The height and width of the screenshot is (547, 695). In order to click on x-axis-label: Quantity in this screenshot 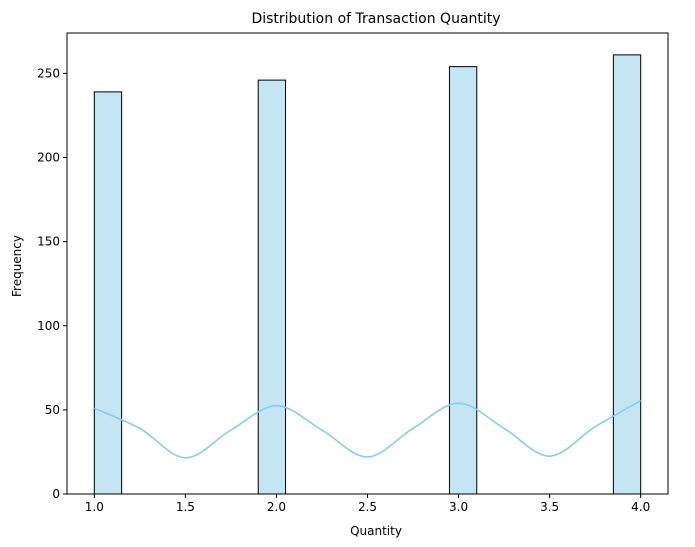, I will do `click(376, 531)`.